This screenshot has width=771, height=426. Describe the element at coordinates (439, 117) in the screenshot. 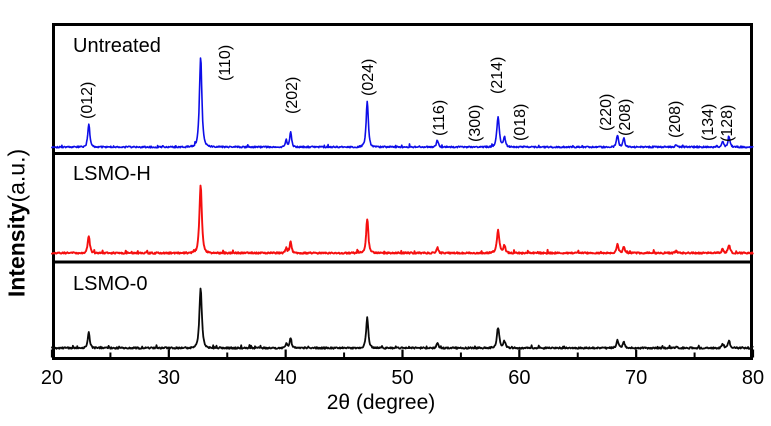

I see `peak-label-116: (116)` at that location.